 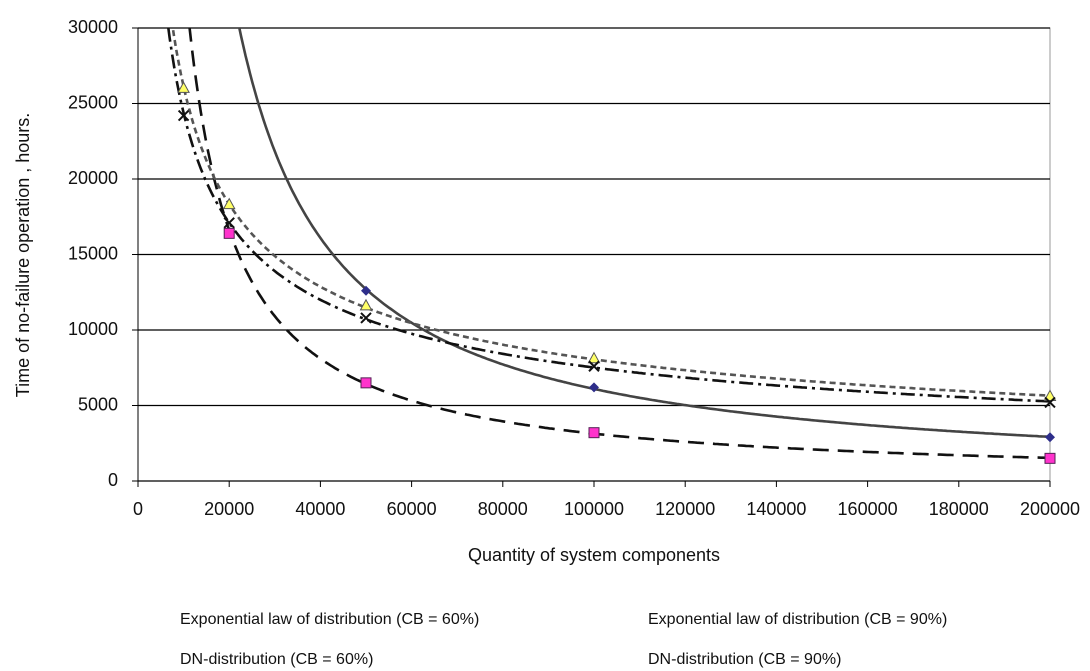 What do you see at coordinates (113, 480) in the screenshot?
I see `y-tick-label: 0` at bounding box center [113, 480].